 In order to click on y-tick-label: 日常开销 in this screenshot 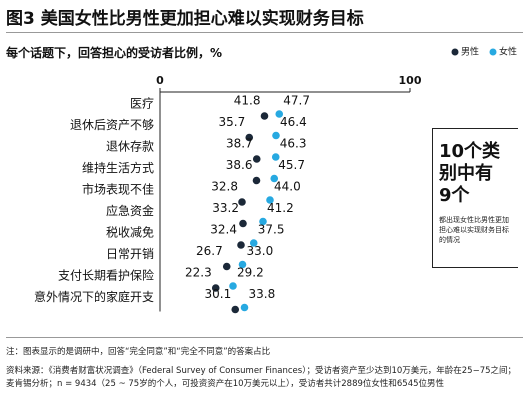, I will do `click(130, 254)`.